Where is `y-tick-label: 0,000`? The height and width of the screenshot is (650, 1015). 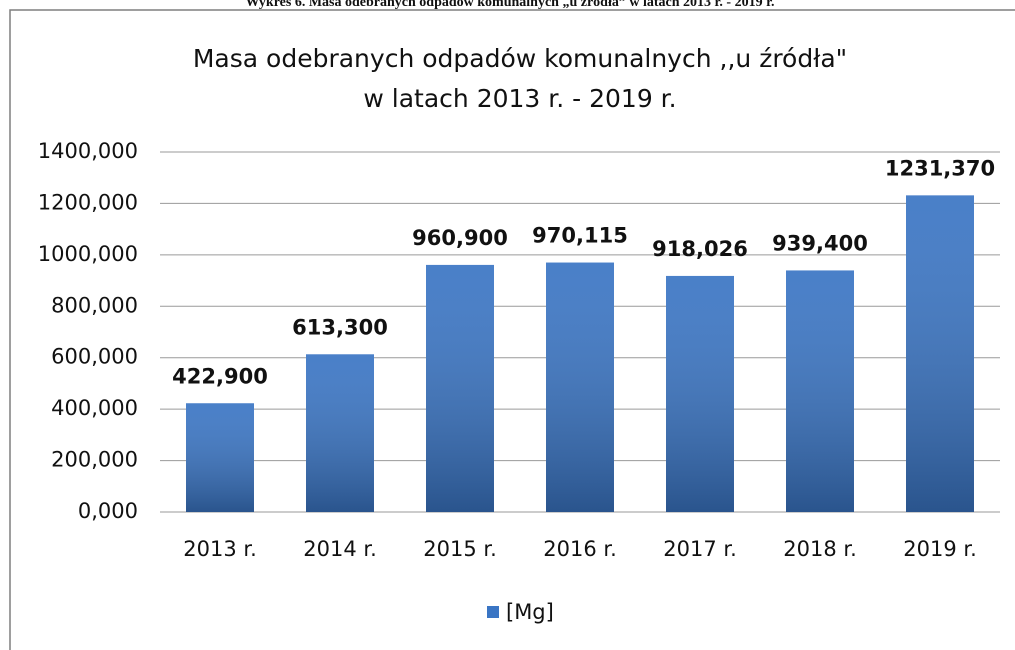 y-tick-label: 0,000 is located at coordinates (108, 511).